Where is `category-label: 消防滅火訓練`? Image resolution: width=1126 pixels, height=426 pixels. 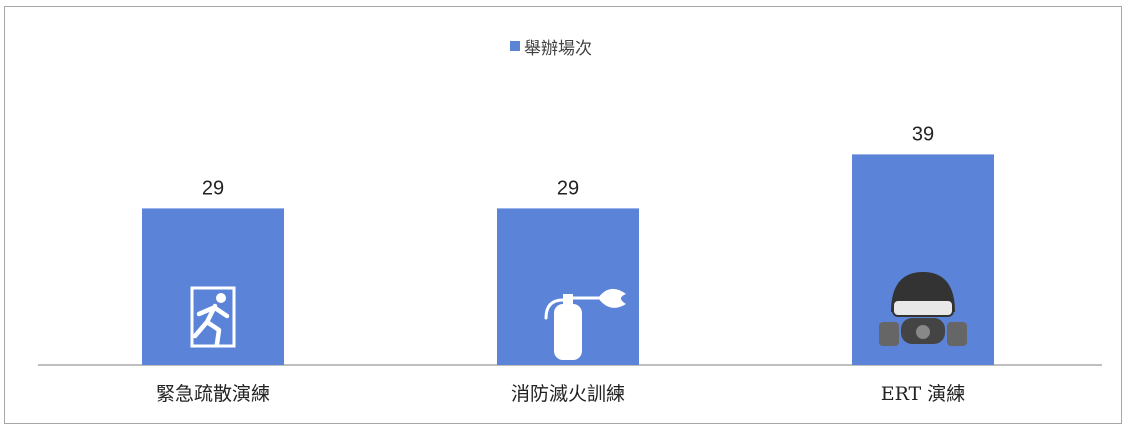 category-label: 消防滅火訓練 is located at coordinates (568, 394).